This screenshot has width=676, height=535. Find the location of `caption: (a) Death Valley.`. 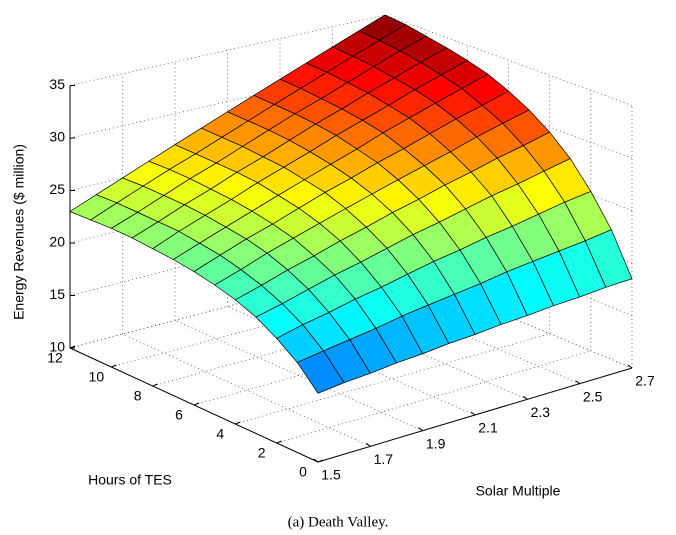

caption: (a) Death Valley. is located at coordinates (338, 522).